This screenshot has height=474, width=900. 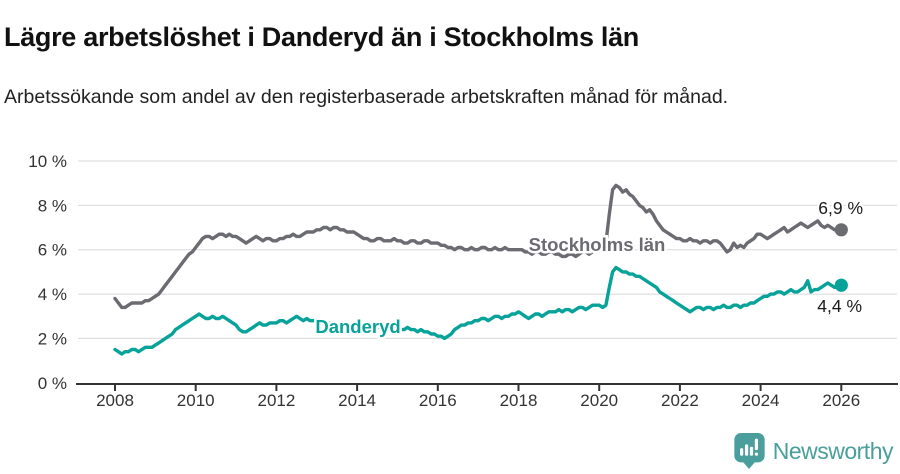 What do you see at coordinates (680, 400) in the screenshot?
I see `x-axis-tick-label: 2022` at bounding box center [680, 400].